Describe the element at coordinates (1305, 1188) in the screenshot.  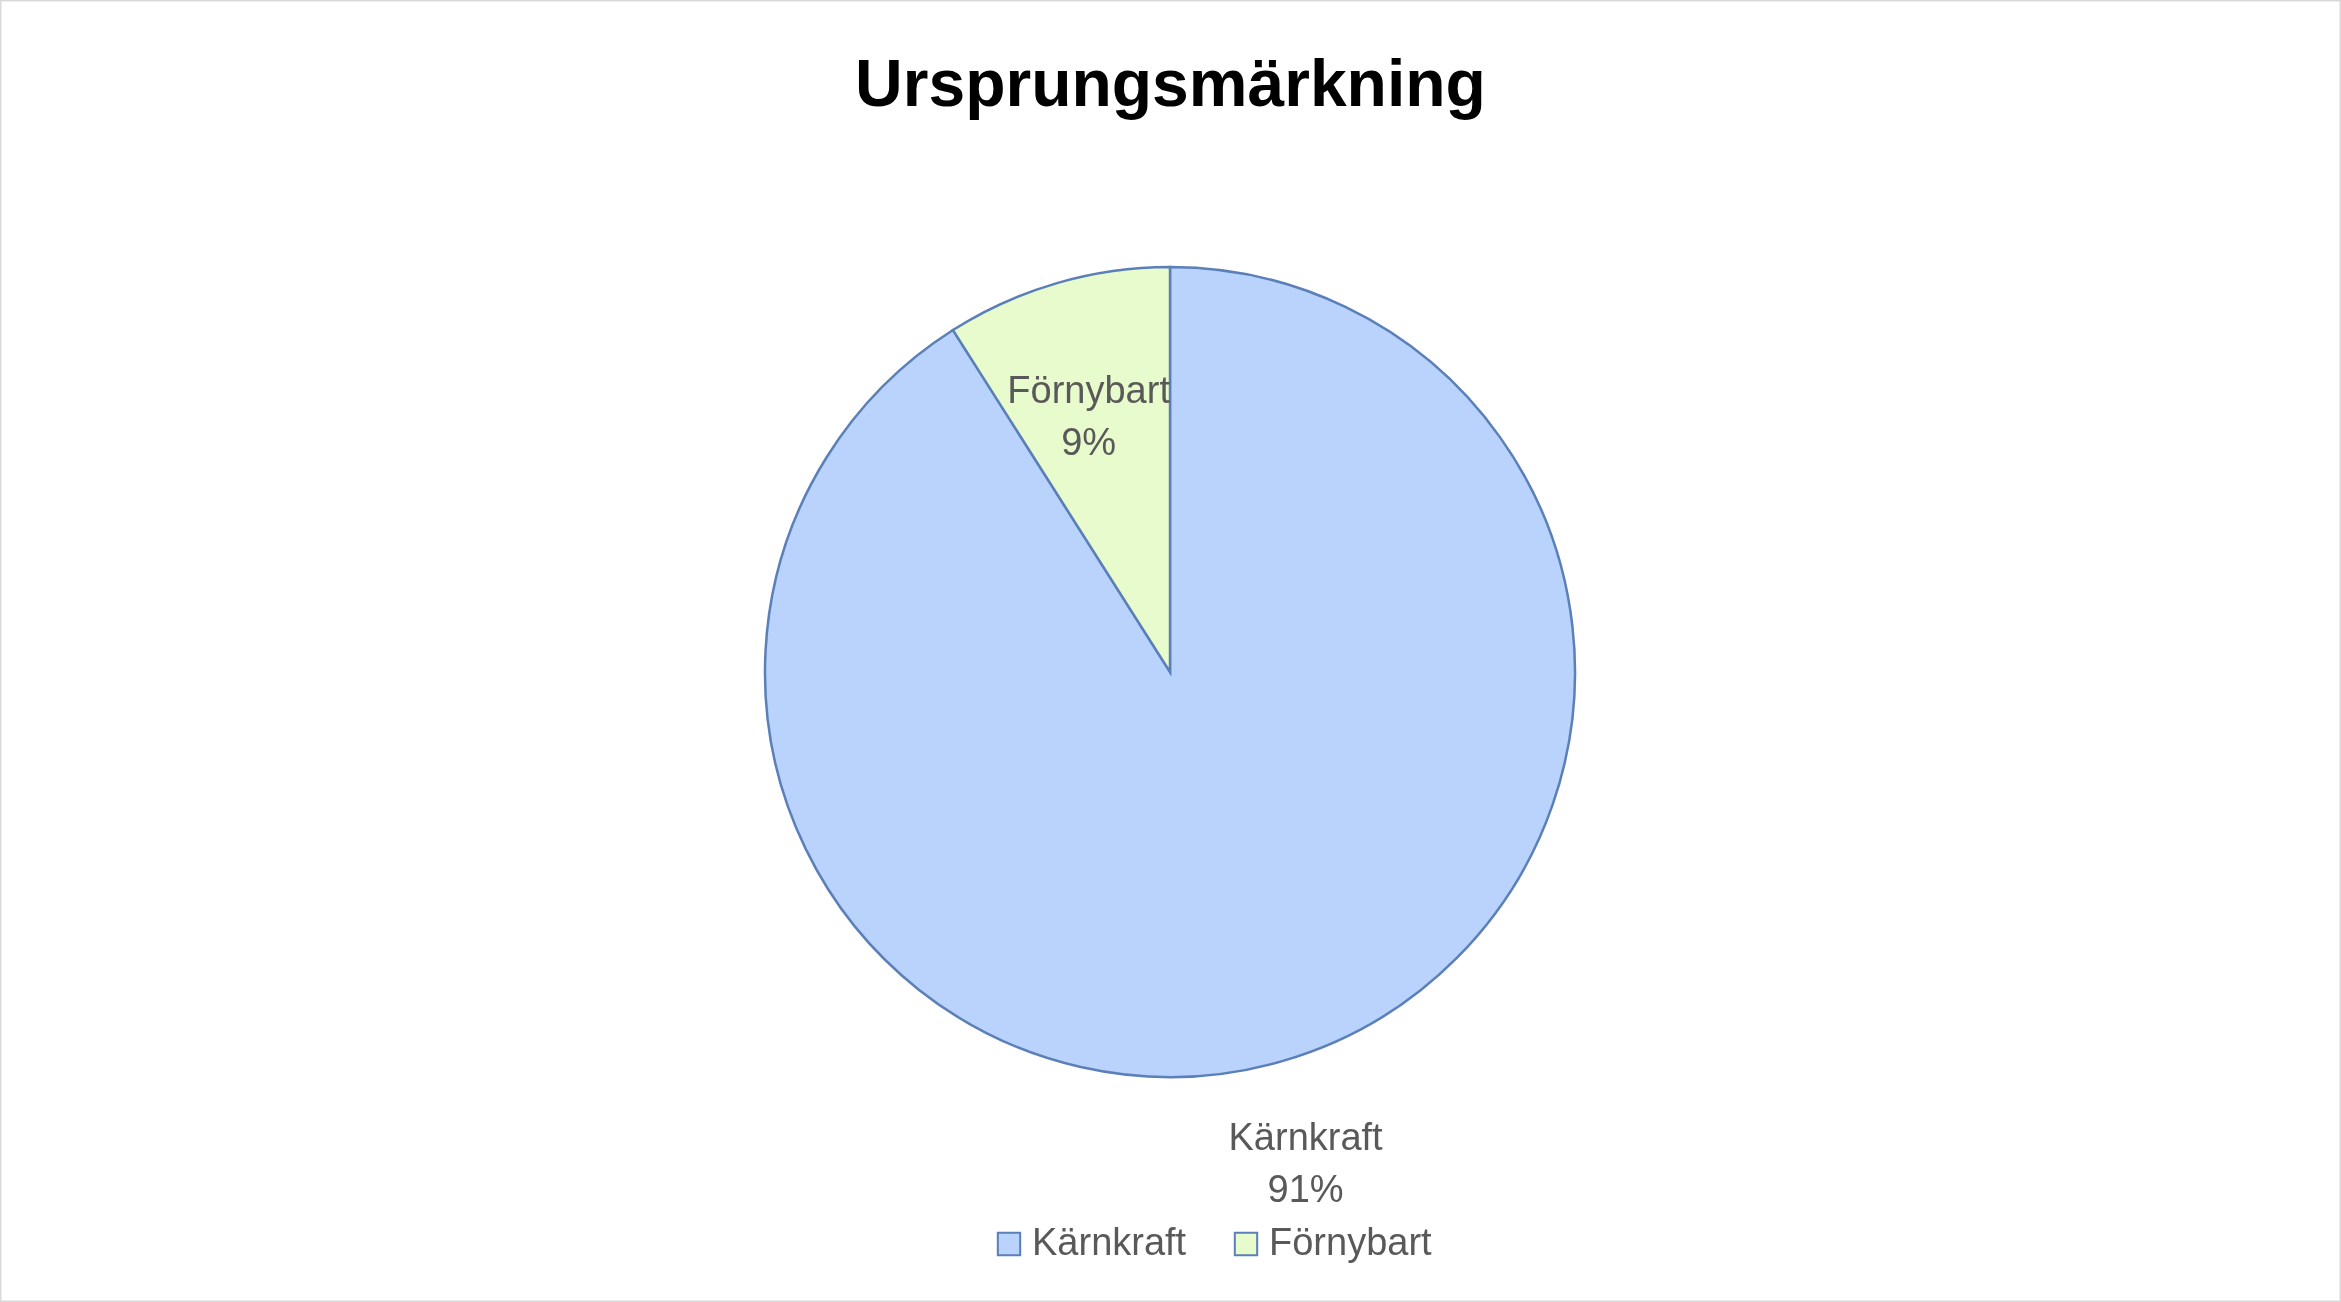
I see `data-label: 91%` at that location.